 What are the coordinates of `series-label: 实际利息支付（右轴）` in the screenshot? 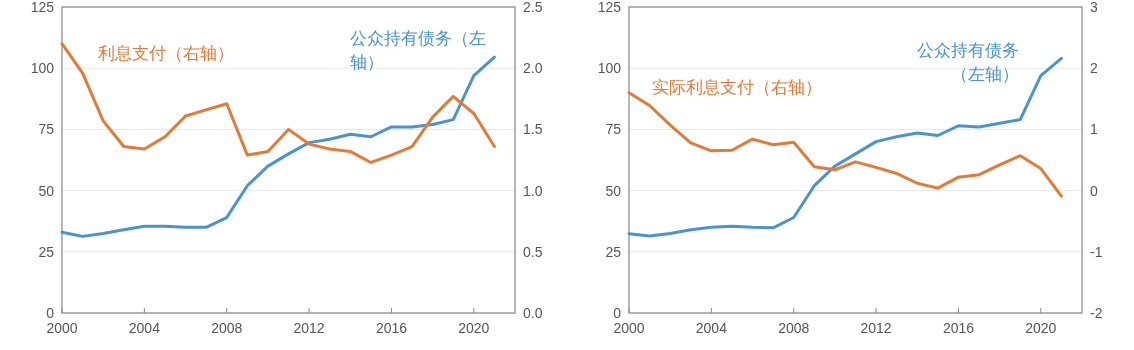 It's located at (736, 87).